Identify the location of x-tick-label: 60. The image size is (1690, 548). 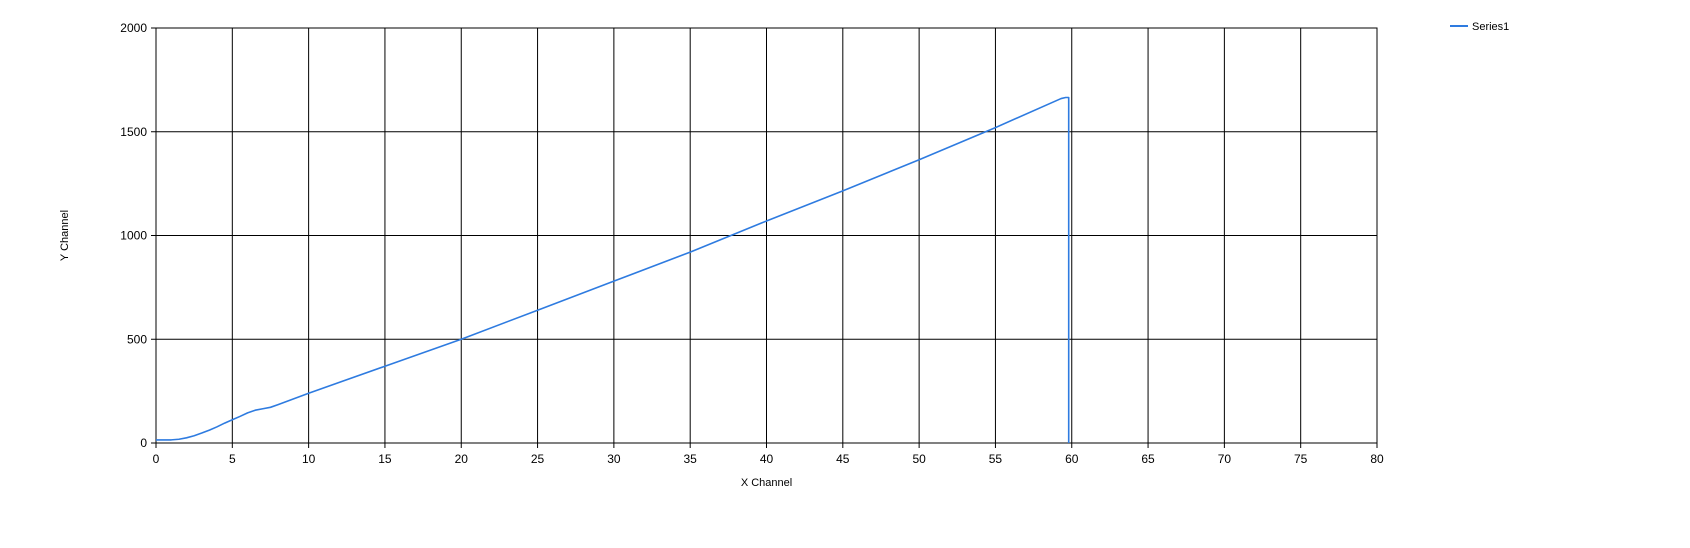
(1072, 459).